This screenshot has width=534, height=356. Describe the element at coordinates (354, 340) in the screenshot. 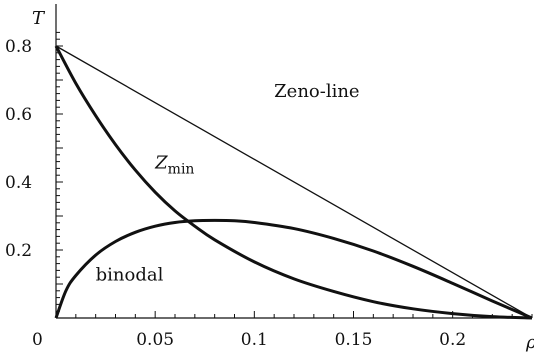

I see `x-tick-label: 0.15` at that location.